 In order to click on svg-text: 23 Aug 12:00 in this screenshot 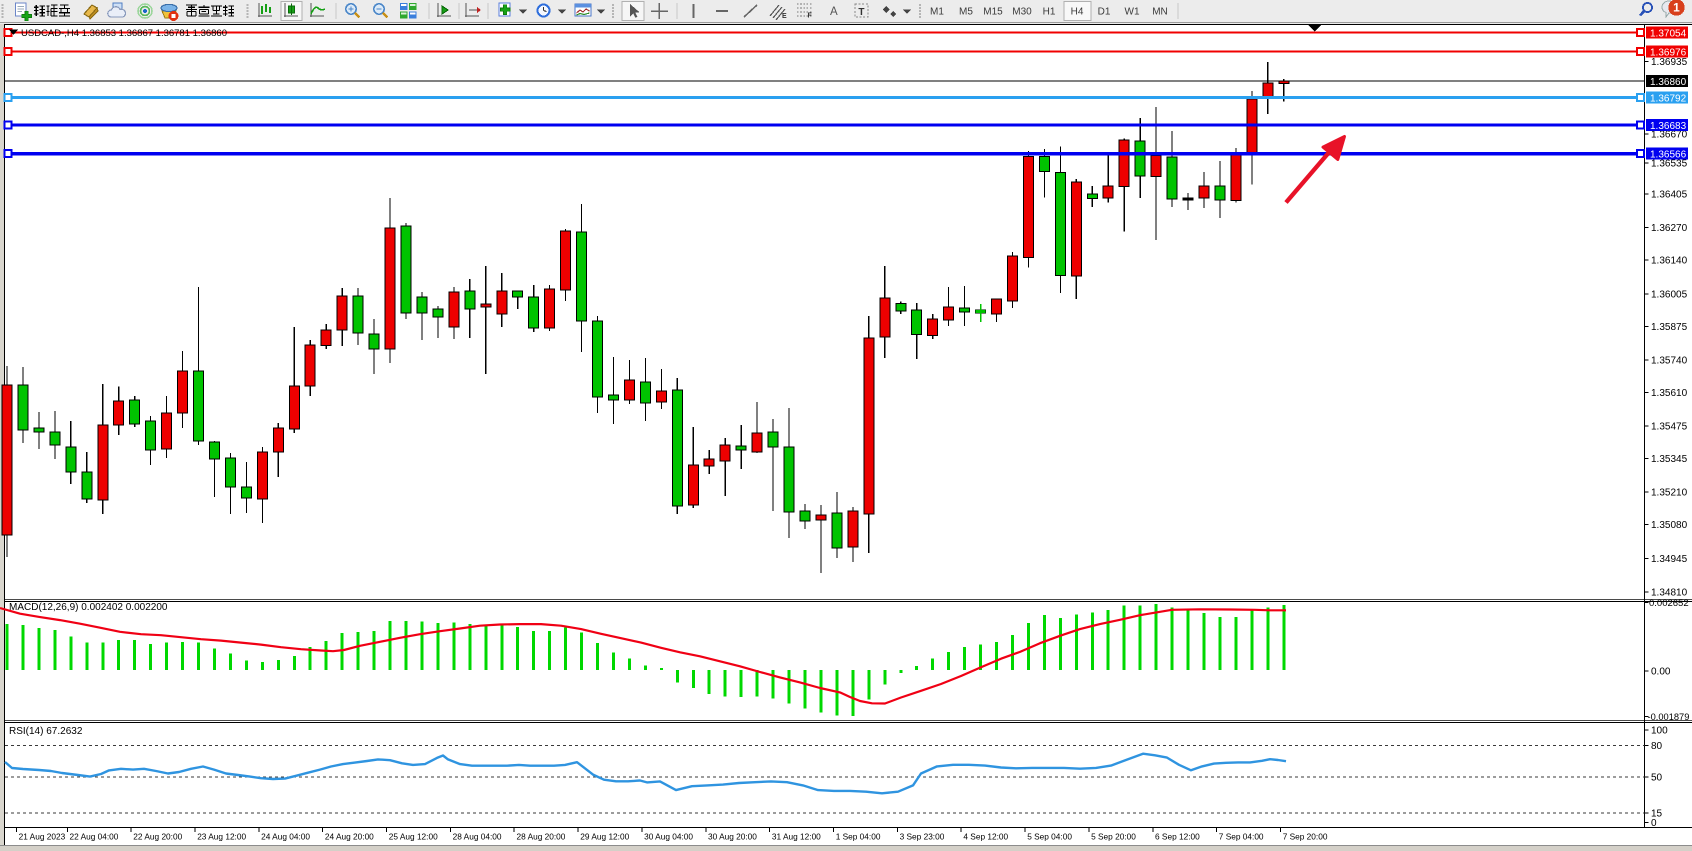, I will do `click(221, 836)`.